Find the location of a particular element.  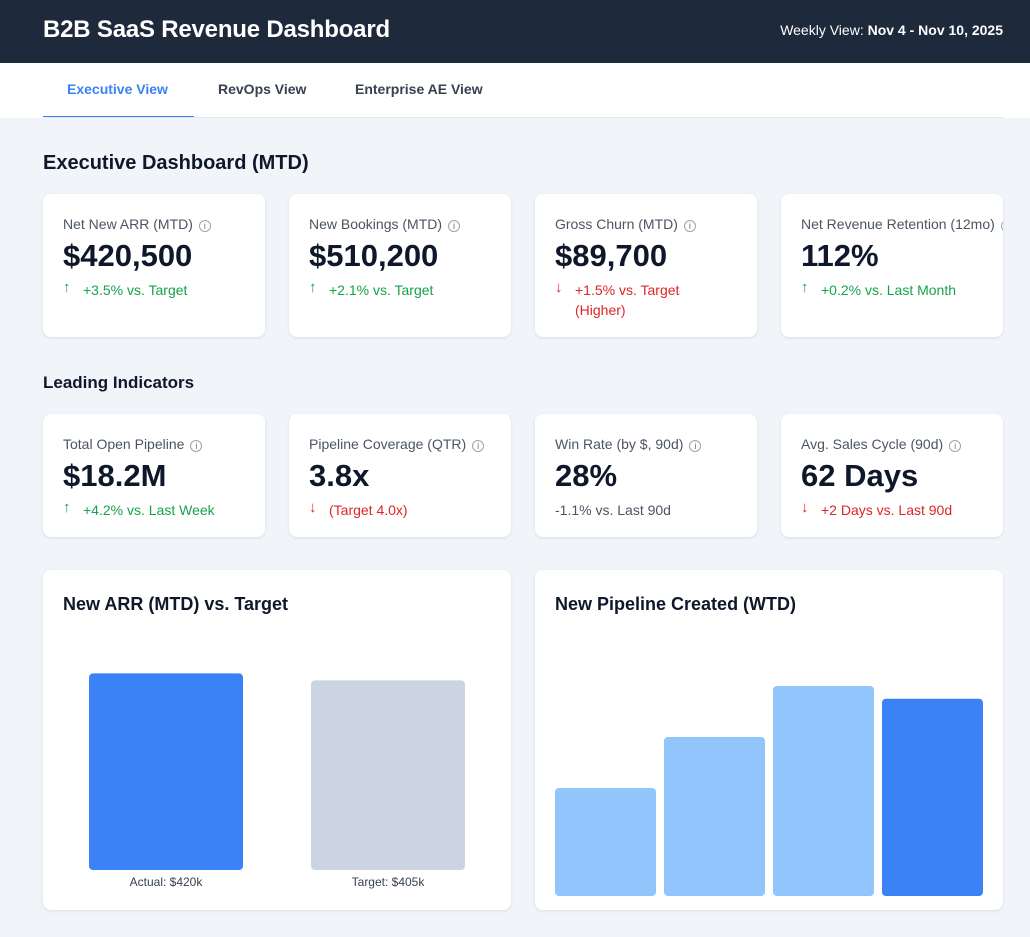

kpi-value: 62 Days is located at coordinates (860, 475).